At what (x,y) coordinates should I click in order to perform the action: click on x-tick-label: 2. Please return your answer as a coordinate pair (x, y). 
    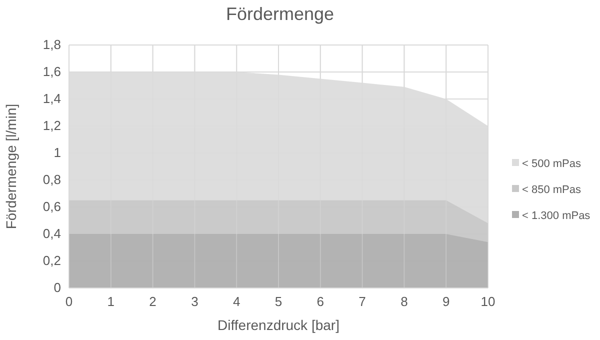
    Looking at the image, I should click on (152, 301).